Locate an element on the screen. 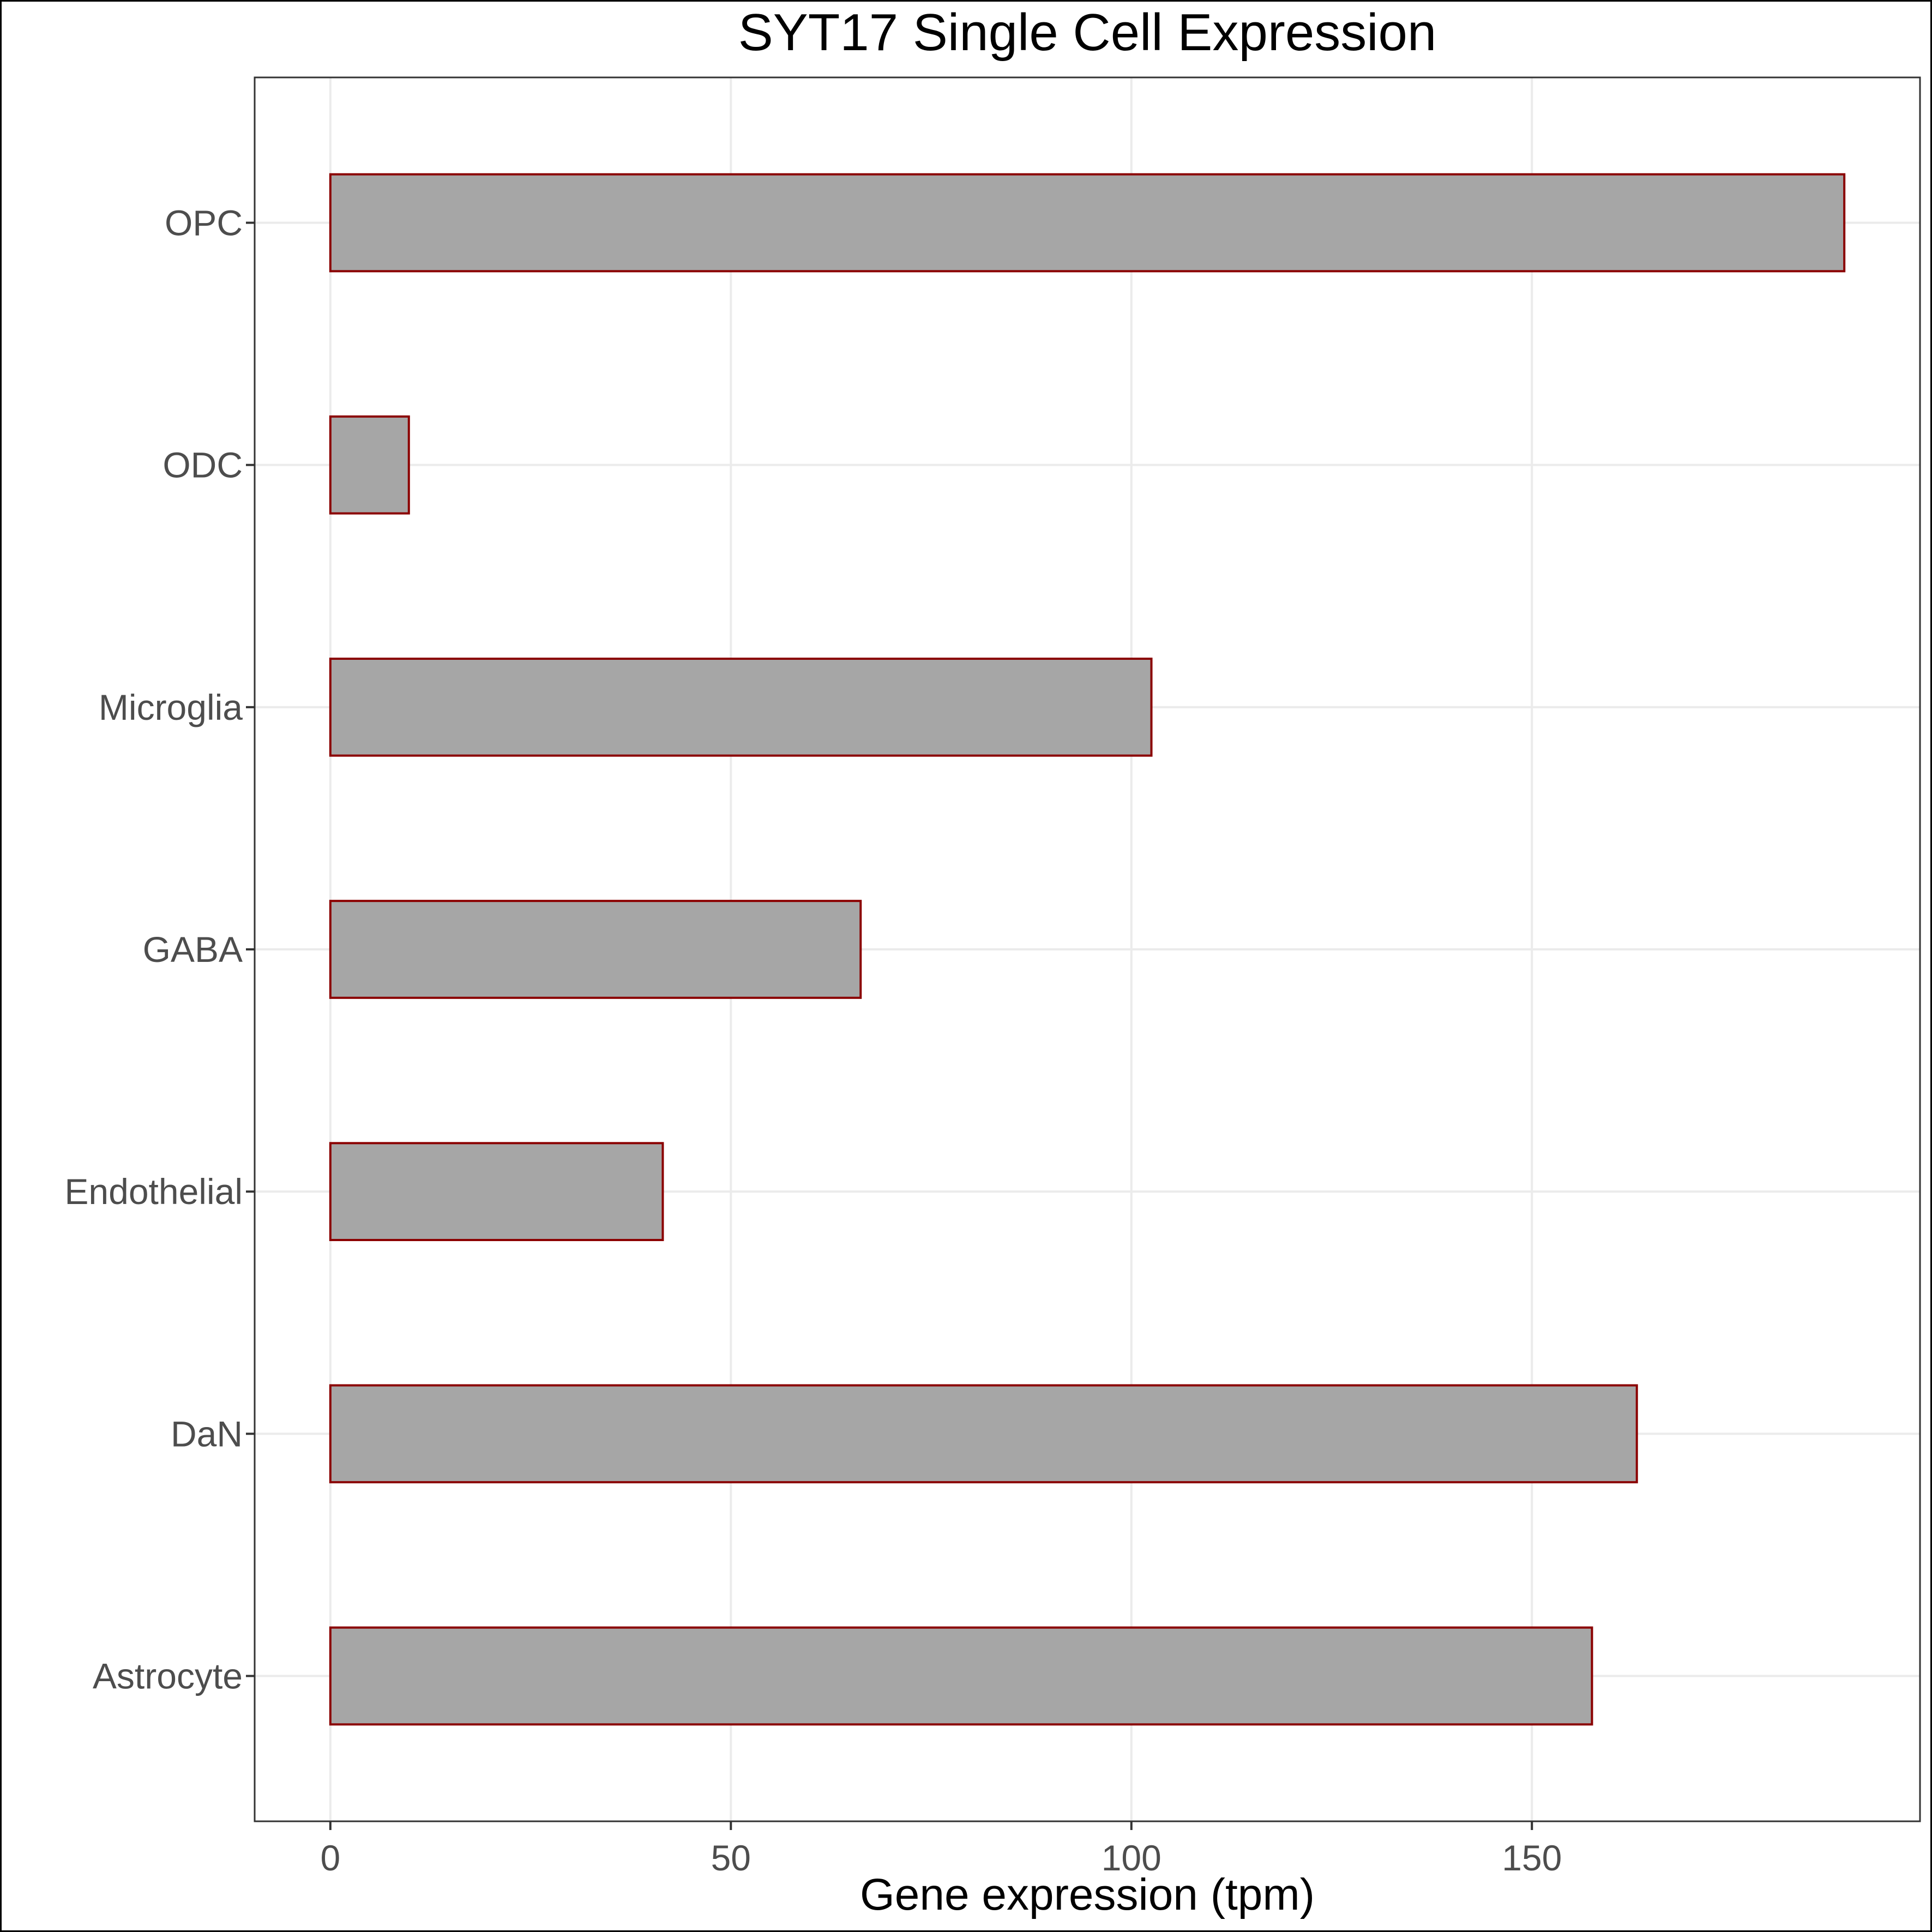 Image resolution: width=1932 pixels, height=1932 pixels. y-tick-label: GABA is located at coordinates (193, 949).